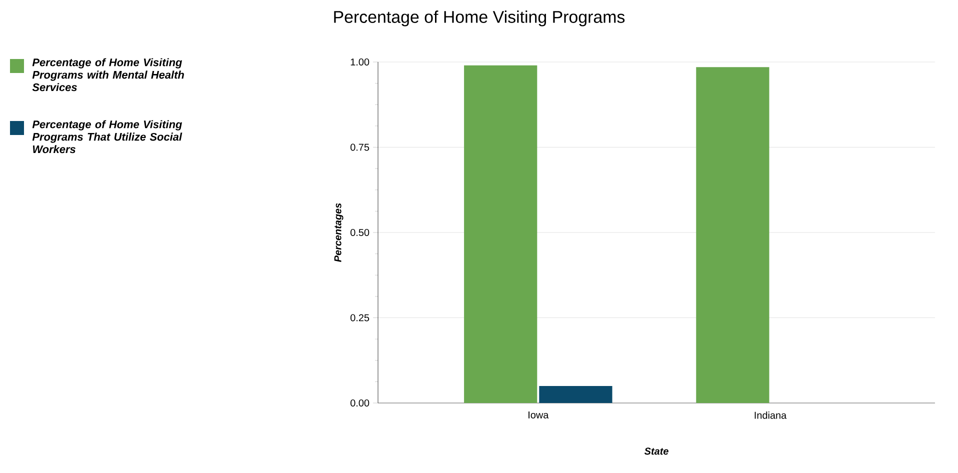 The image size is (958, 473). What do you see at coordinates (770, 415) in the screenshot?
I see `x-tick-label: Indiana` at bounding box center [770, 415].